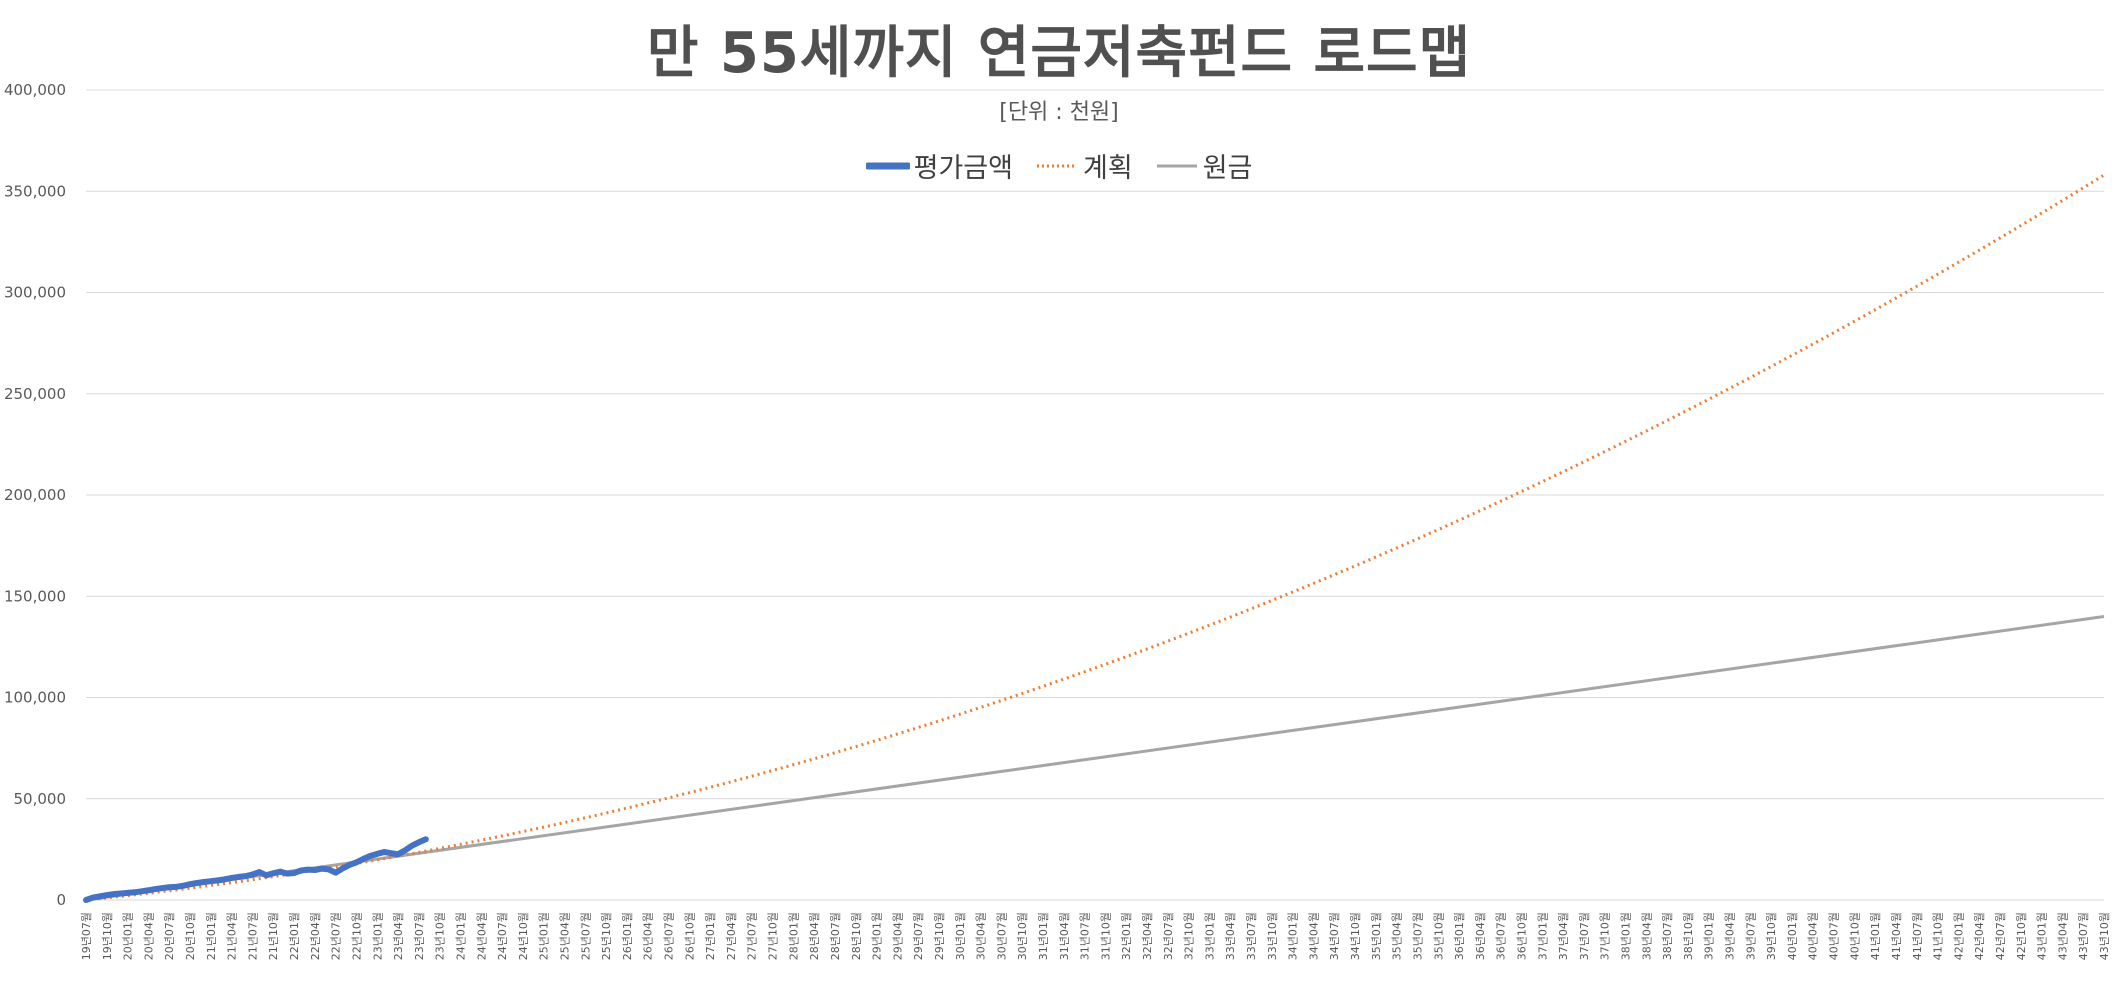  Describe the element at coordinates (1293, 936) in the screenshot. I see `x-tick-label: 34년01월` at that location.